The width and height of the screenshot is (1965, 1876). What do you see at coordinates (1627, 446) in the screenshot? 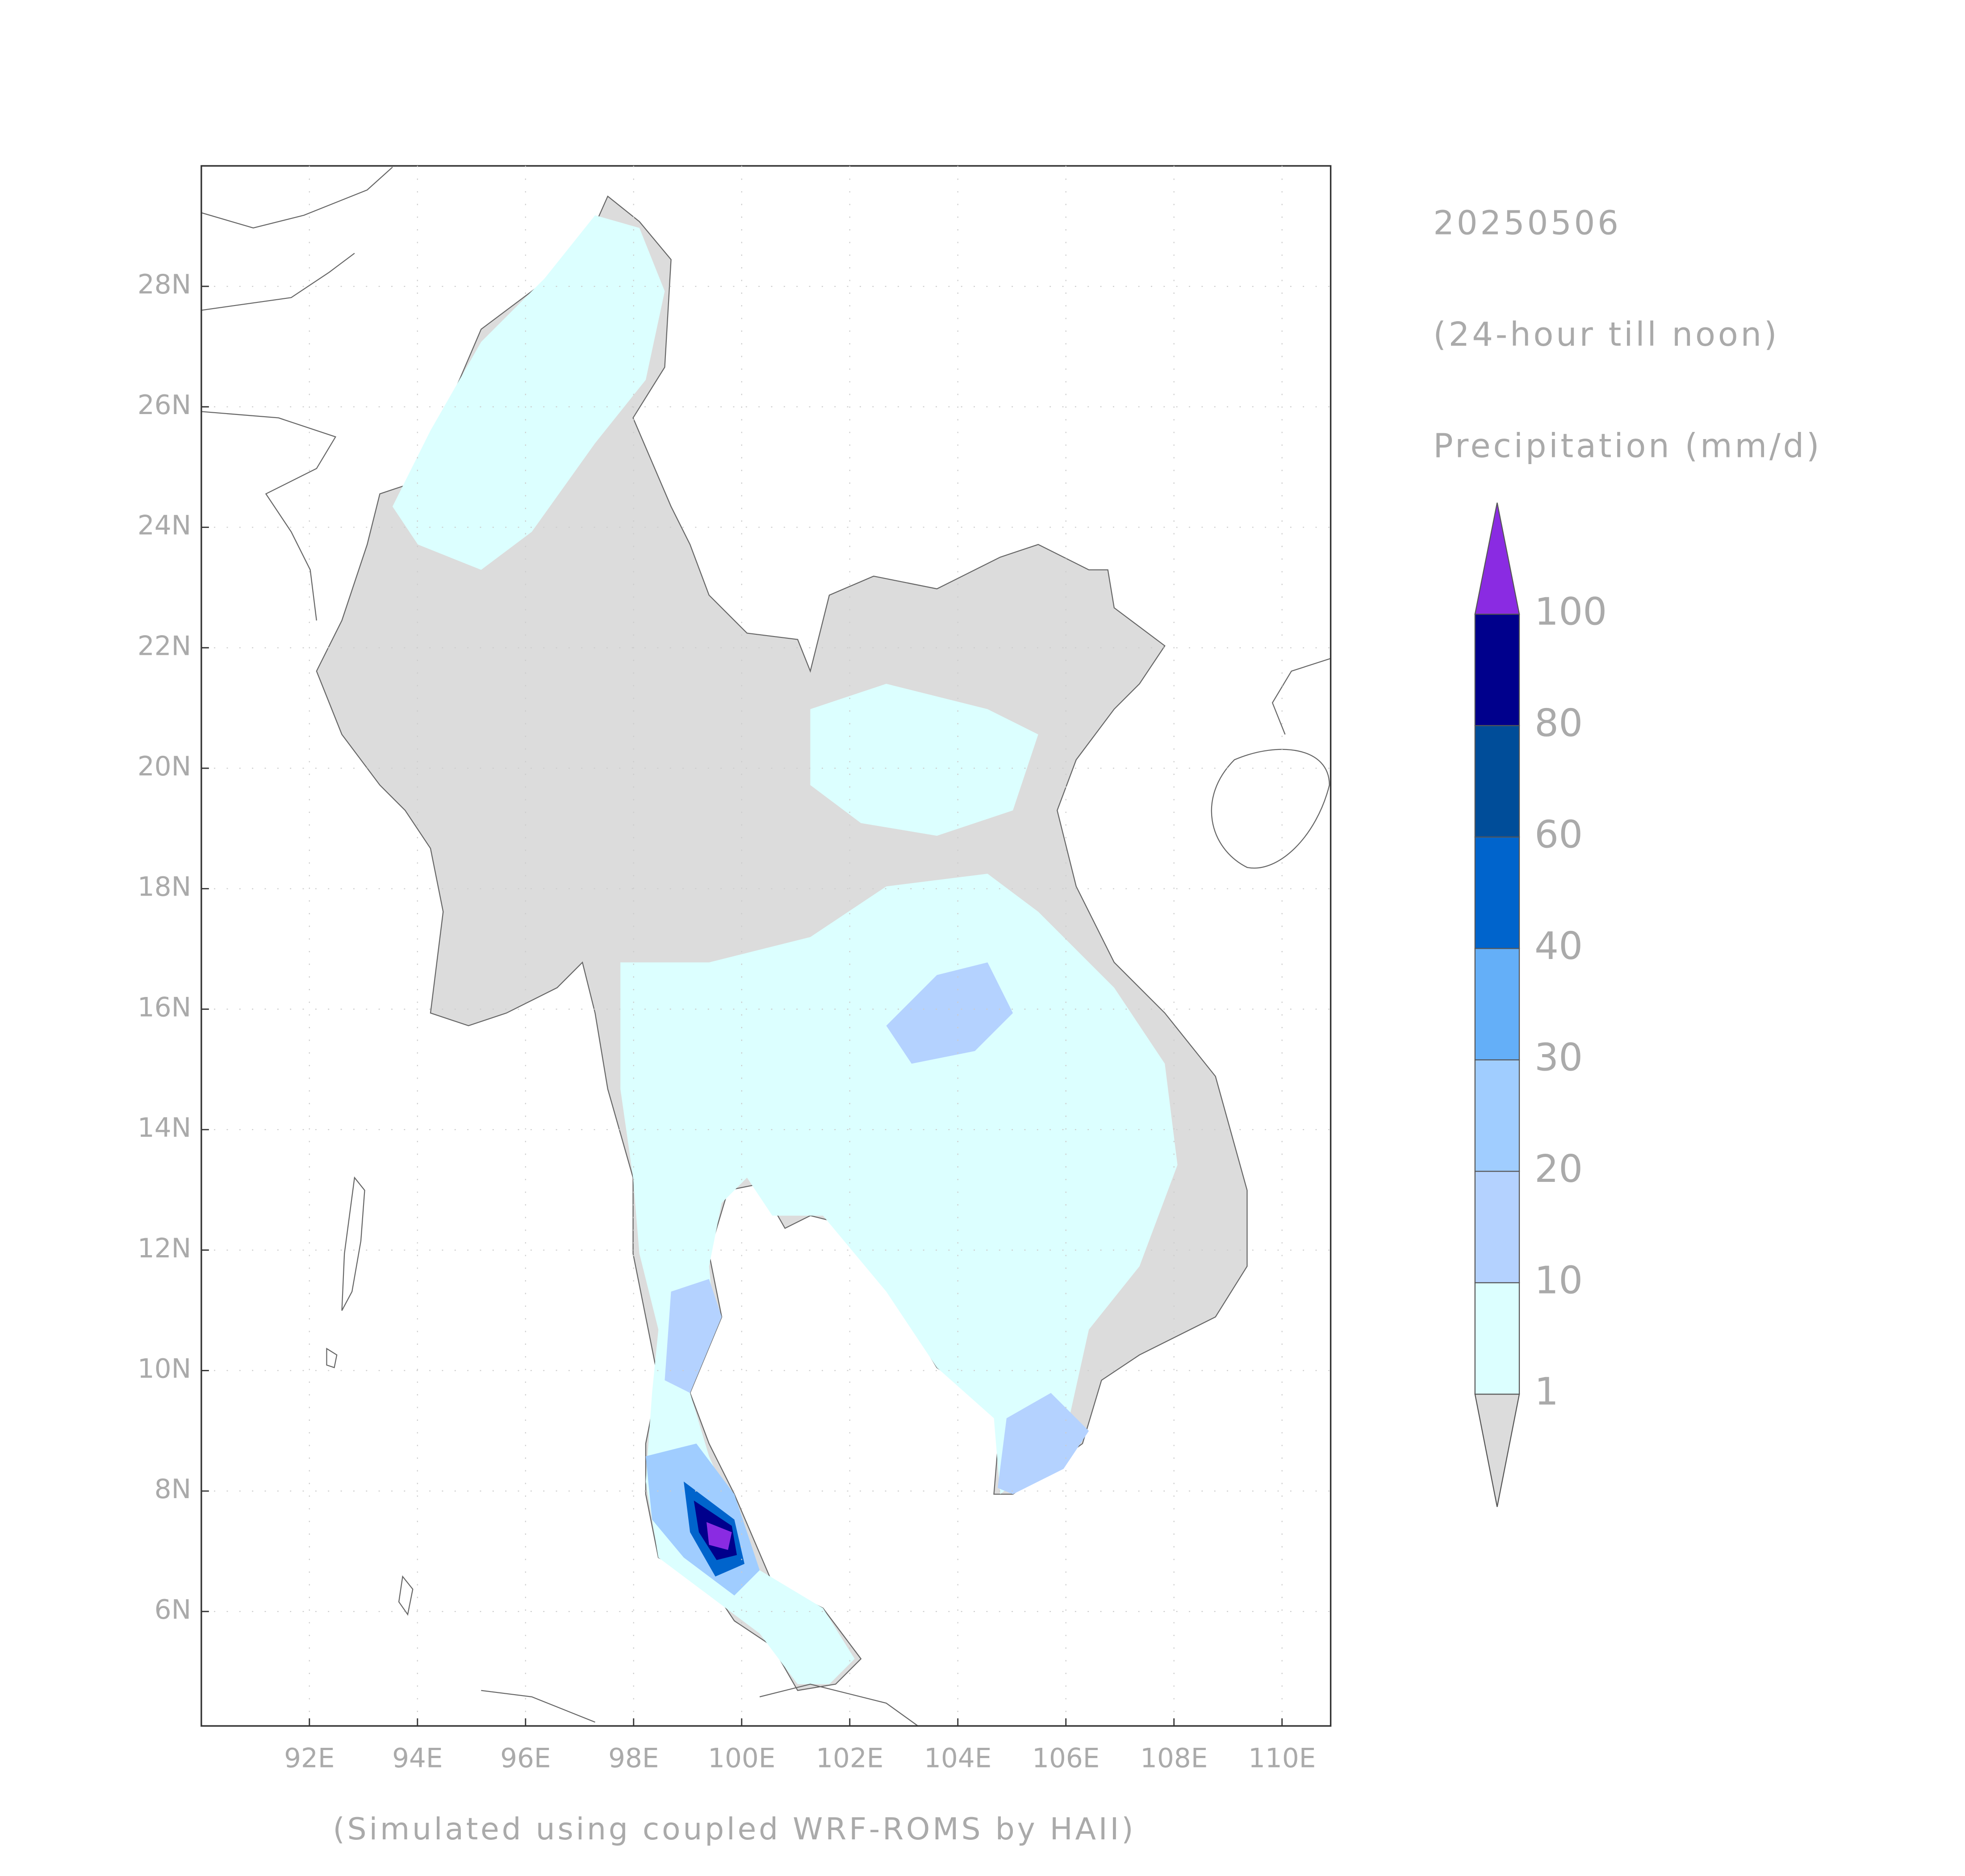
I see `header-line: Precipitation (mm/d)` at bounding box center [1627, 446].